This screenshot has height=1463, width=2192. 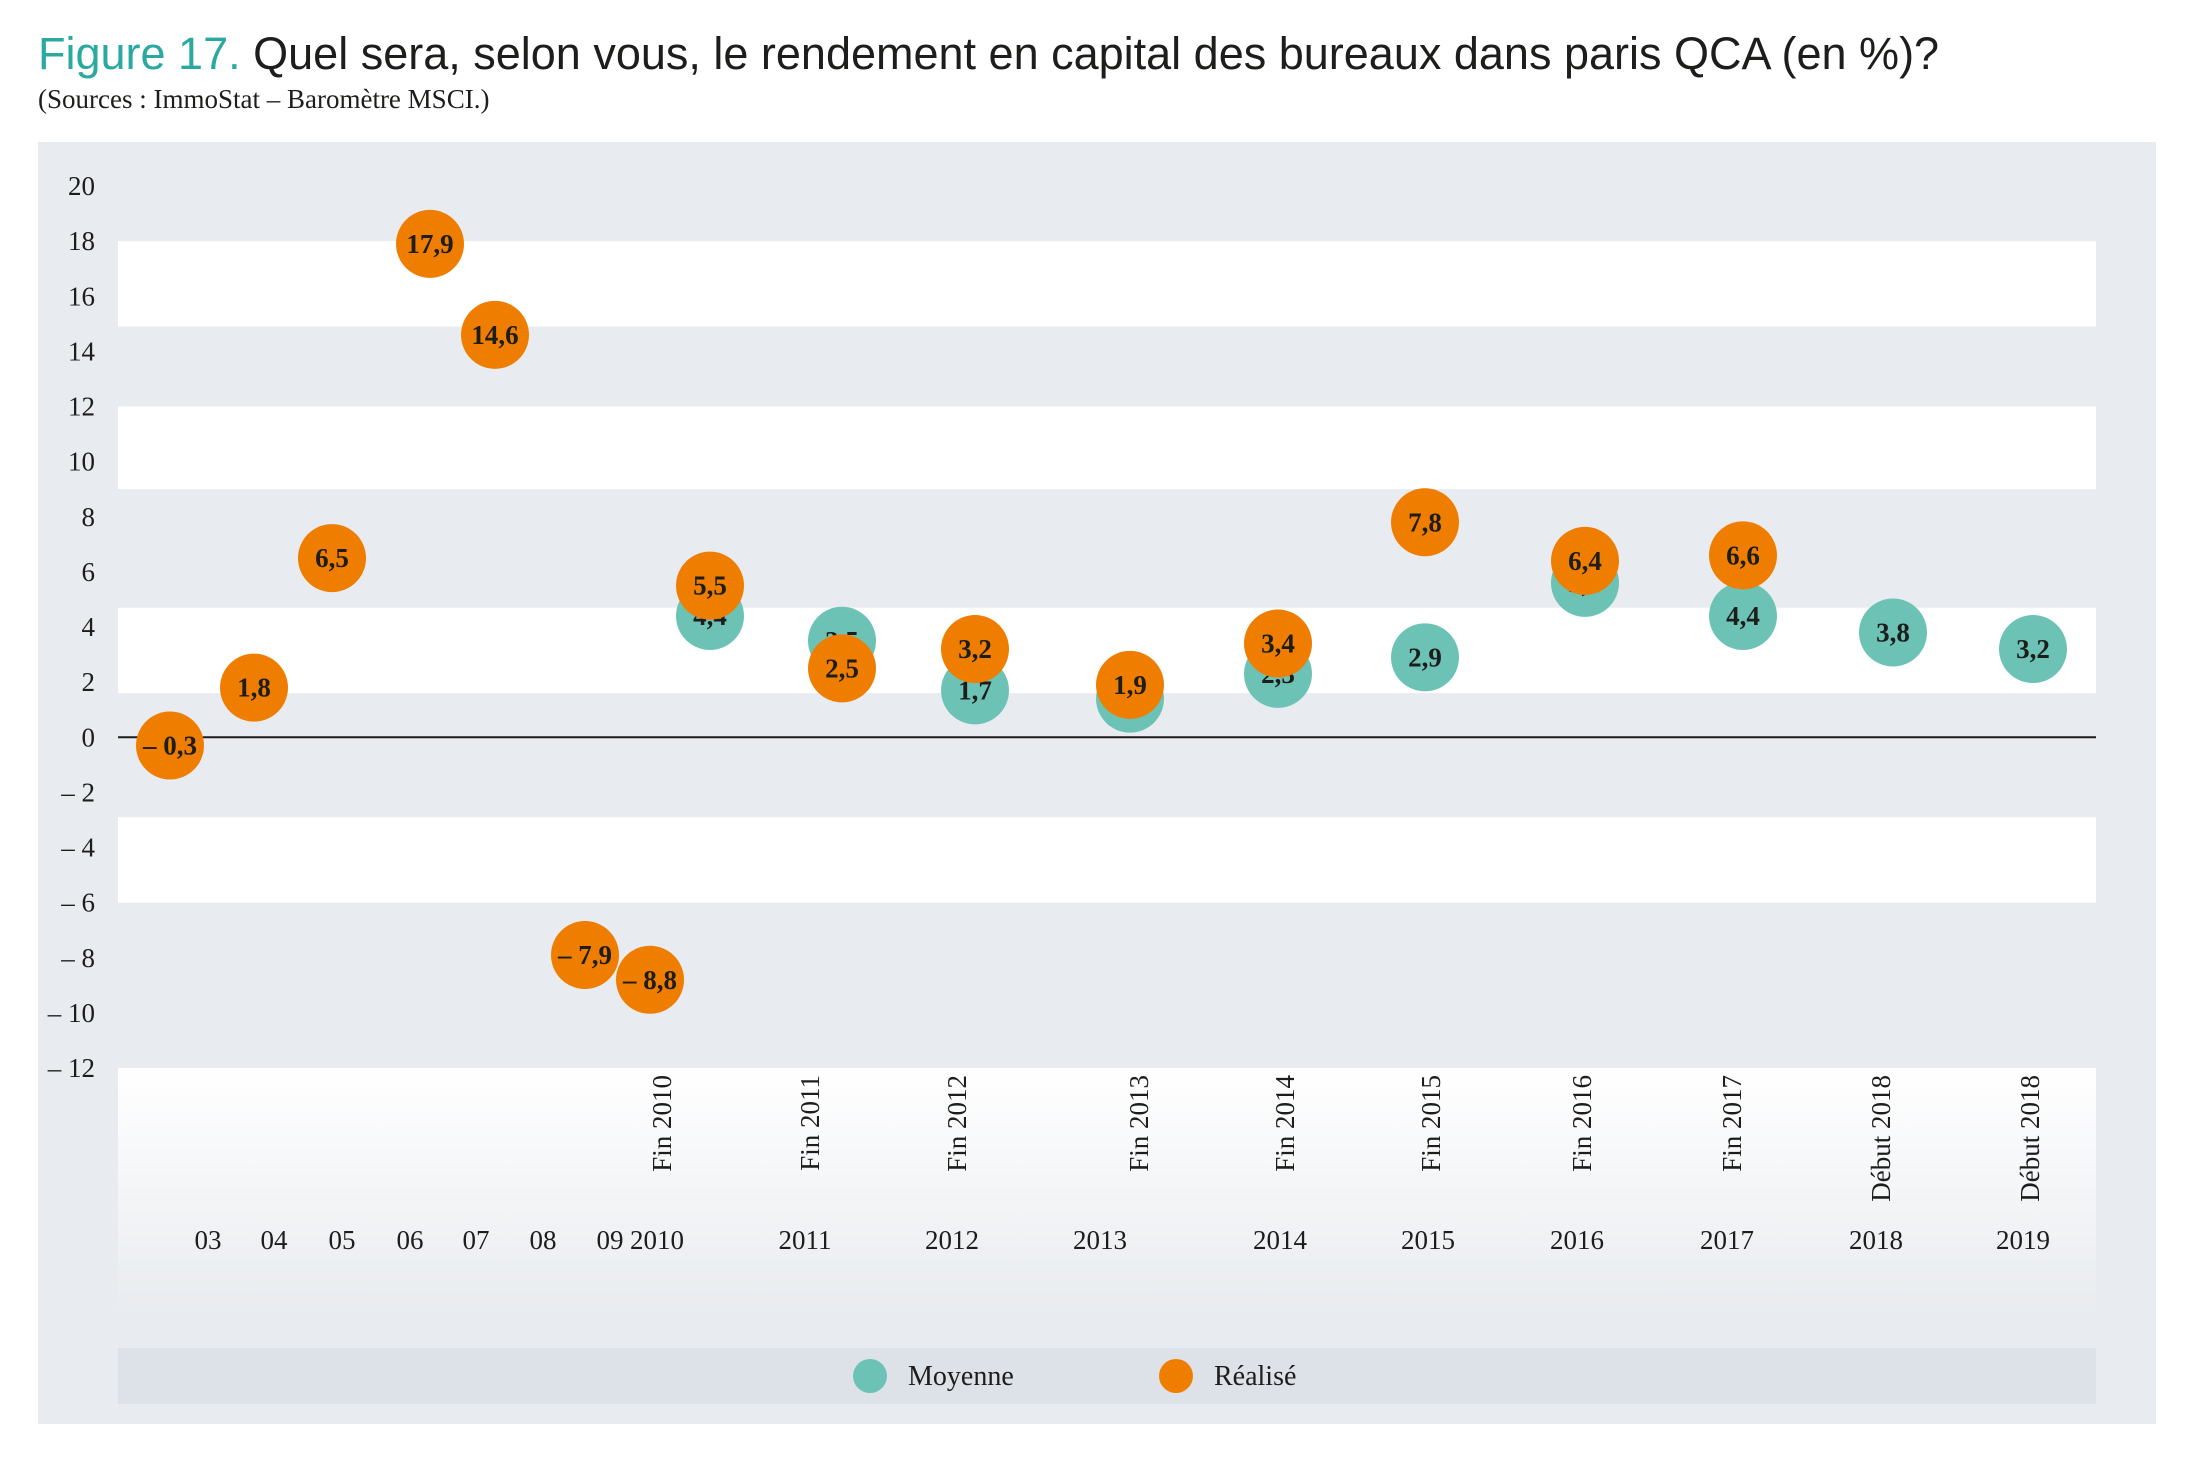 I want to click on realise-data-label: 3,4, so click(x=1278, y=644).